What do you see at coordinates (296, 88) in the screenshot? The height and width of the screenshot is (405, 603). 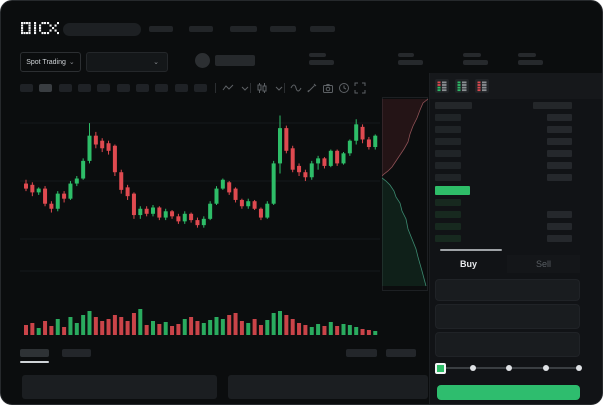 I see `wave-icon` at bounding box center [296, 88].